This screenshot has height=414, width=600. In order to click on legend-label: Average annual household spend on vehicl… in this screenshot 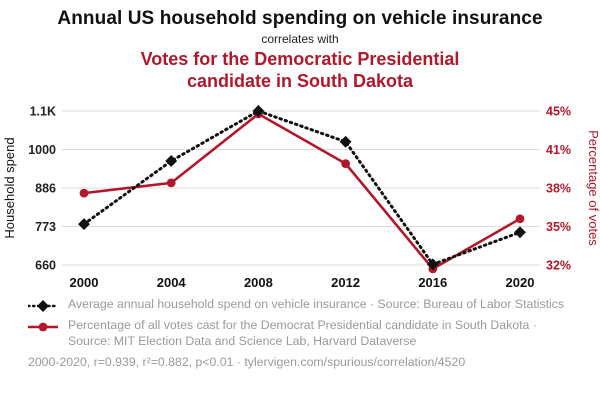, I will do `click(316, 303)`.